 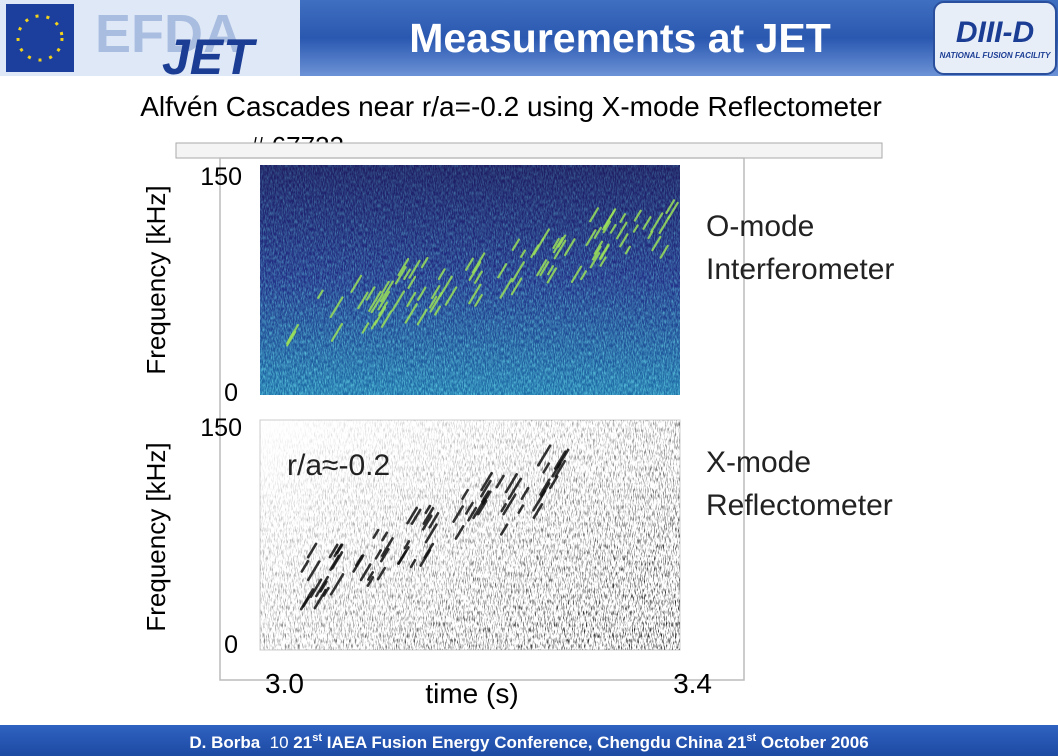 What do you see at coordinates (210, 57) in the screenshot?
I see `logo-jet: JET` at bounding box center [210, 57].